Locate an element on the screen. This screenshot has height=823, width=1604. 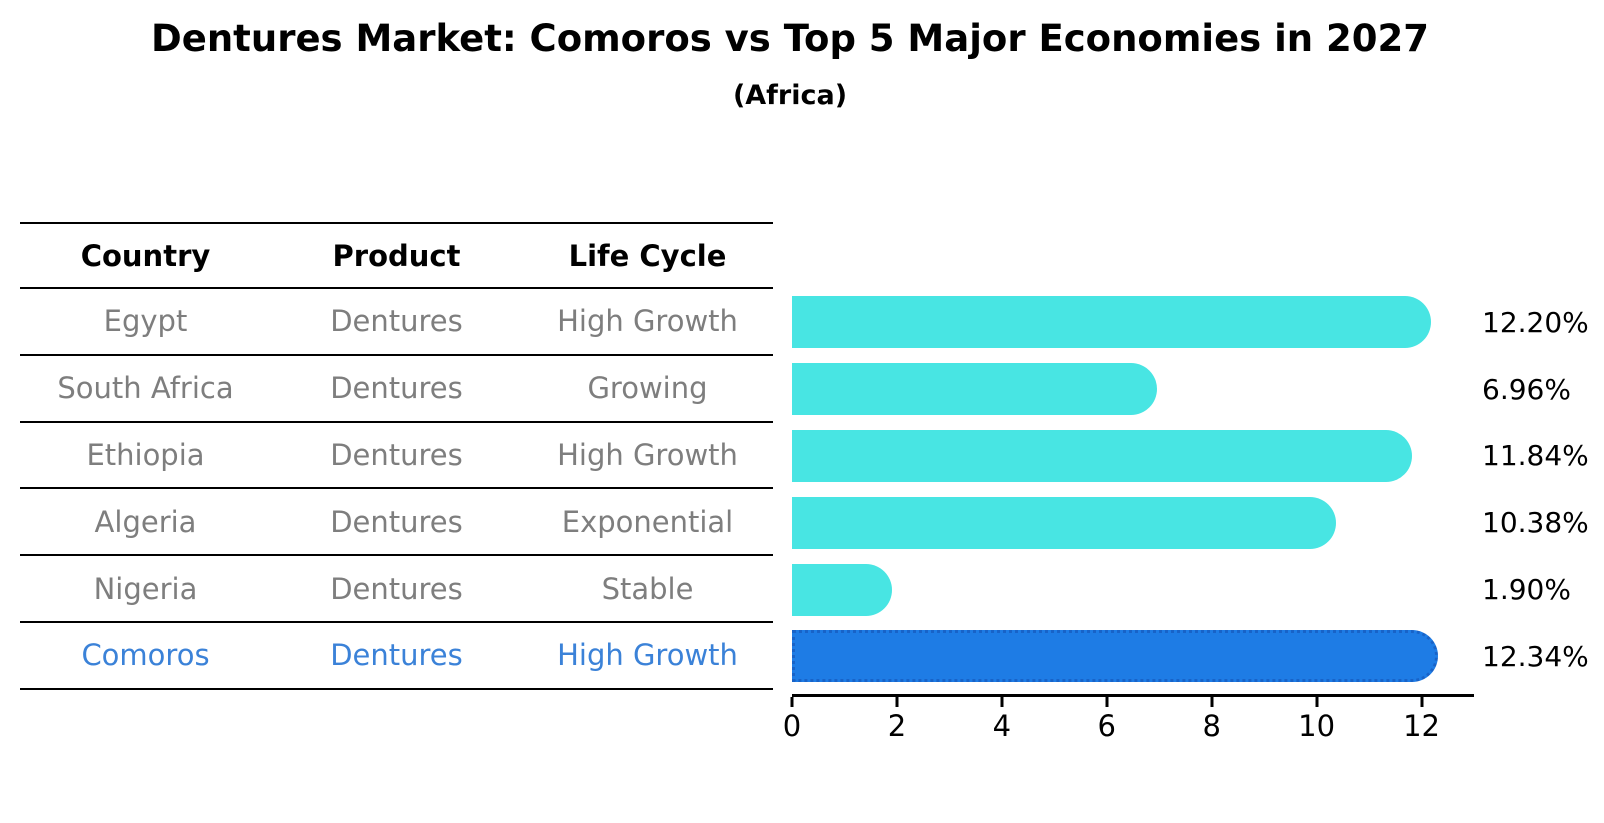
cell-country: Ethiopia is located at coordinates (145, 454).